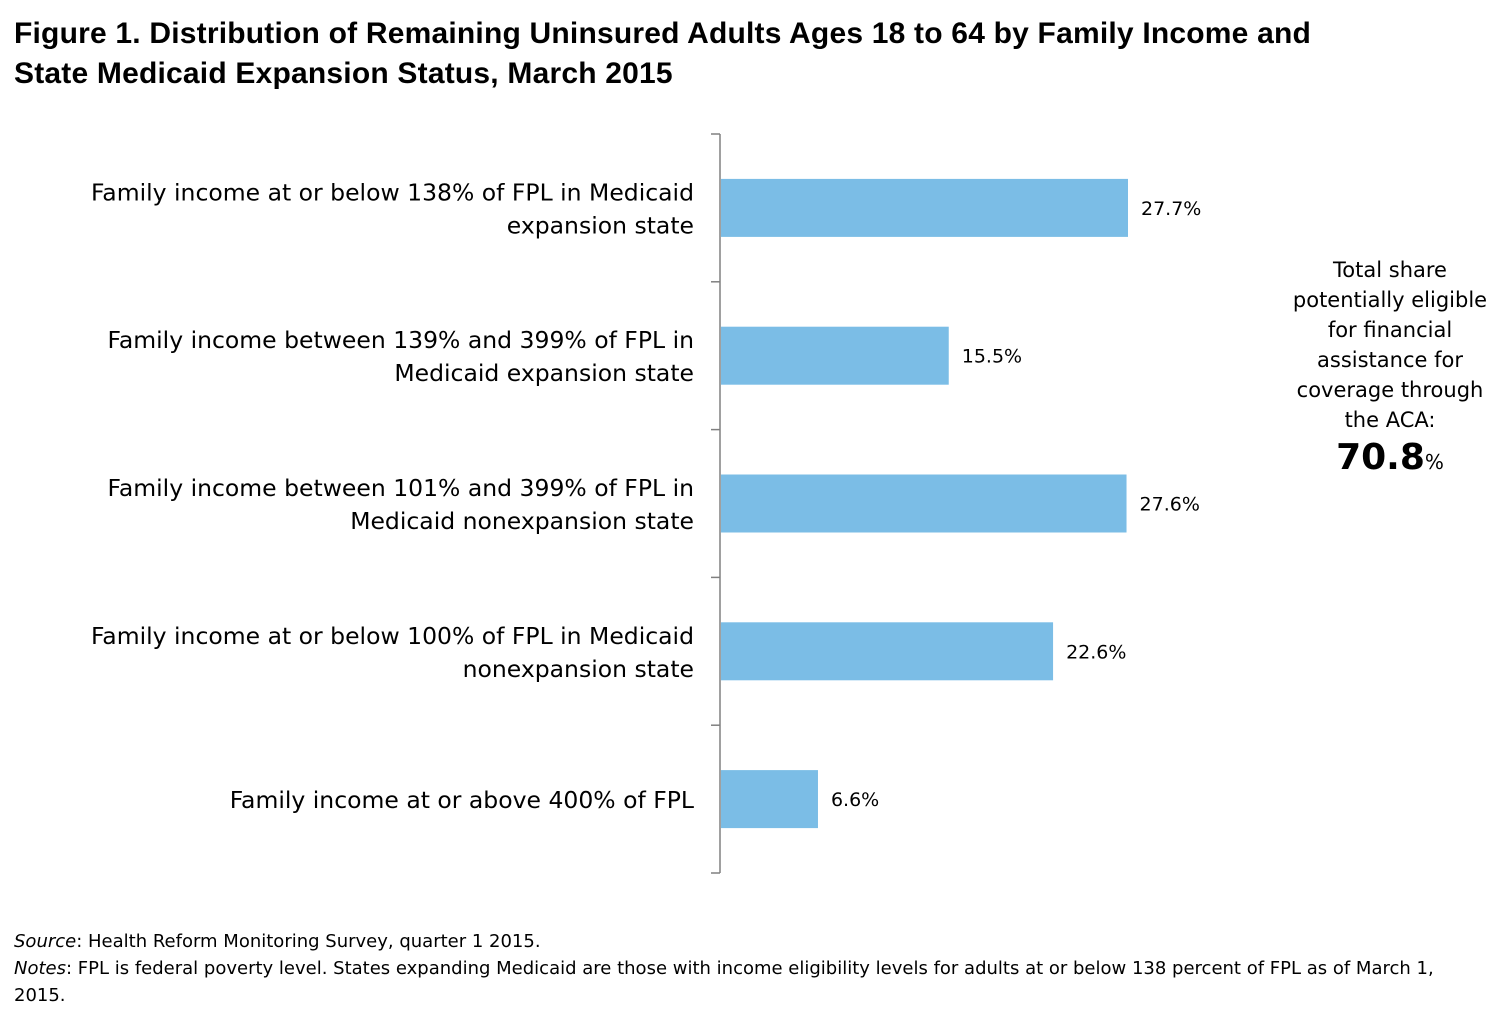 The width and height of the screenshot is (1500, 1024). Describe the element at coordinates (1390, 300) in the screenshot. I see `callout-line-2: potentially eligible` at that location.